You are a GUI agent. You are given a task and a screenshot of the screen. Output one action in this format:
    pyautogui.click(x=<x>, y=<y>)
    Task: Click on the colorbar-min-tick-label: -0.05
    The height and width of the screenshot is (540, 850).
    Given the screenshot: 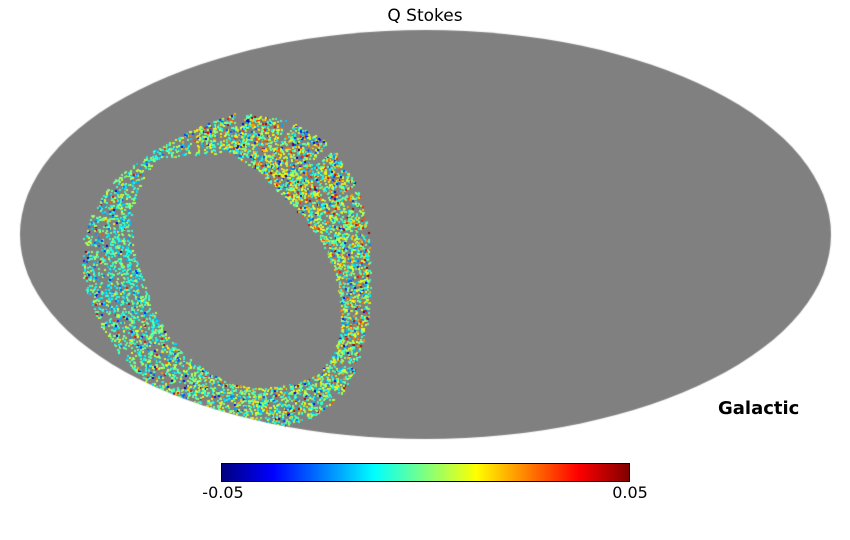 What is the action you would take?
    pyautogui.click(x=223, y=492)
    